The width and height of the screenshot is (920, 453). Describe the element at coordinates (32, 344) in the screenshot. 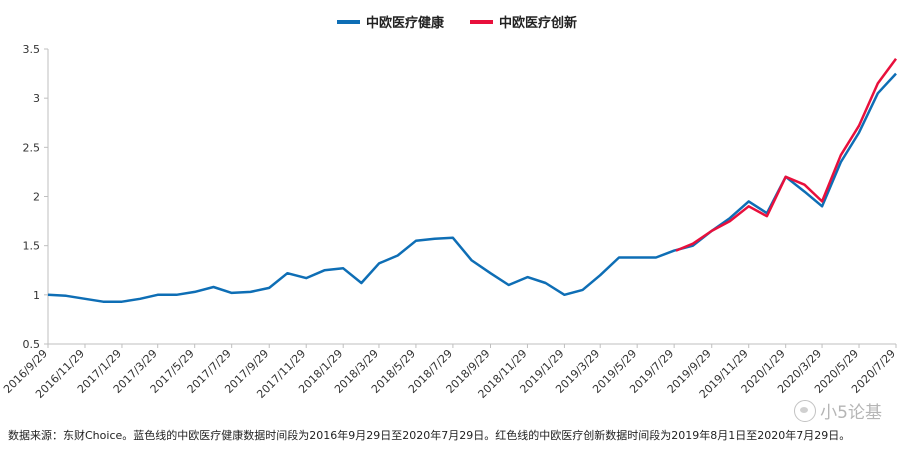

I see `y-tick-label: 0.5` at that location.